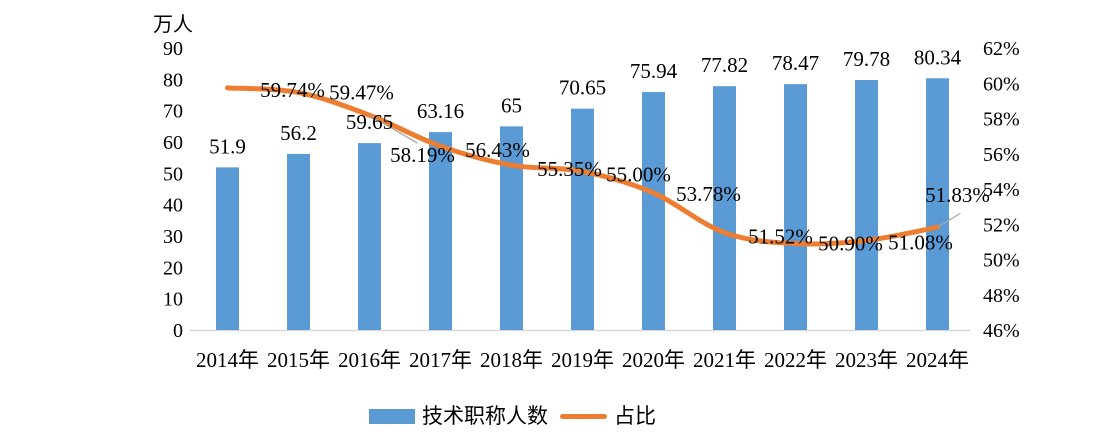  What do you see at coordinates (292, 90) in the screenshot?
I see `line-value-label: 59.74%` at bounding box center [292, 90].